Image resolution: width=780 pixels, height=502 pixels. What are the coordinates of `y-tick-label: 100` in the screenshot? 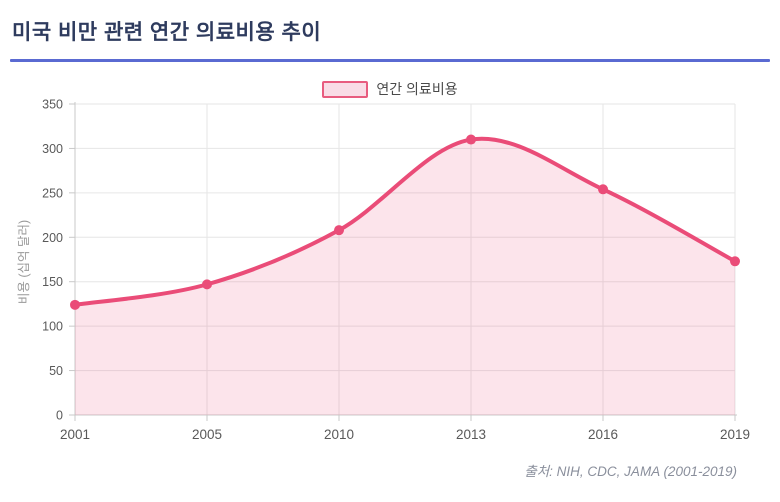 It's located at (52, 327).